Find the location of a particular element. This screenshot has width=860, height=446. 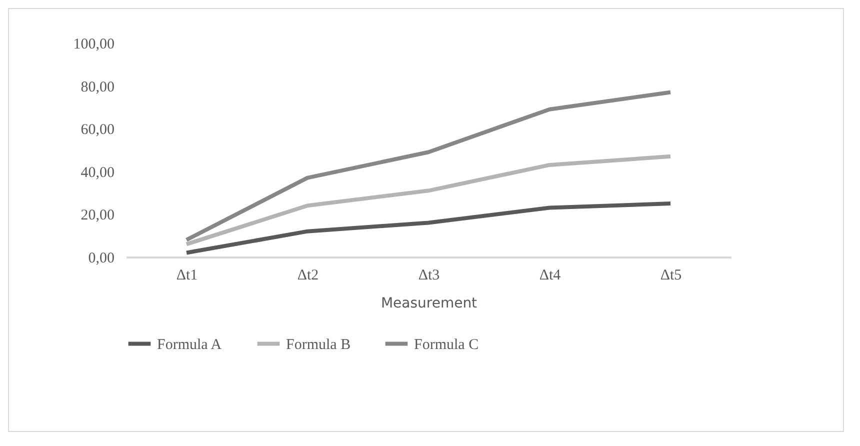

legend-label: Formula B is located at coordinates (318, 344).